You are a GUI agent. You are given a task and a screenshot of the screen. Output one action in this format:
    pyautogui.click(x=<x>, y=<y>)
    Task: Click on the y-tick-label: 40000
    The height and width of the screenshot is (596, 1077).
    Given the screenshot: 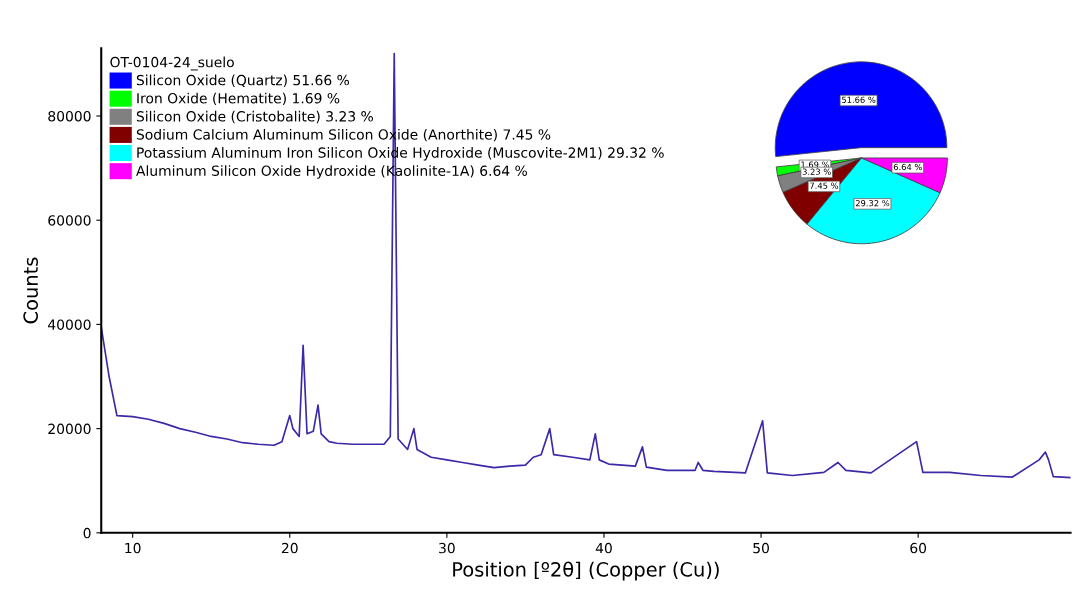 What is the action you would take?
    pyautogui.click(x=69, y=324)
    